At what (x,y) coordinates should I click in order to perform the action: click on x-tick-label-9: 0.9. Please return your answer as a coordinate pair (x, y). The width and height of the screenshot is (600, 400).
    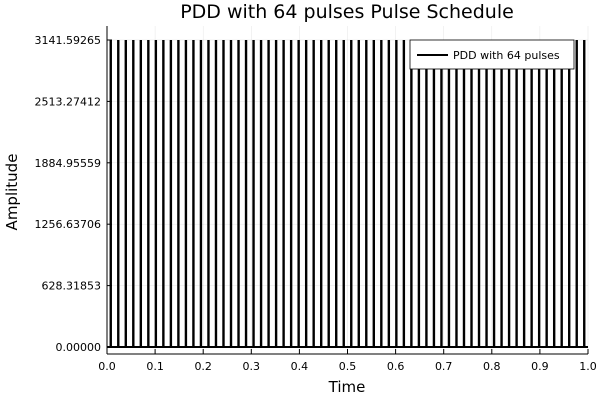
    Looking at the image, I should click on (540, 366).